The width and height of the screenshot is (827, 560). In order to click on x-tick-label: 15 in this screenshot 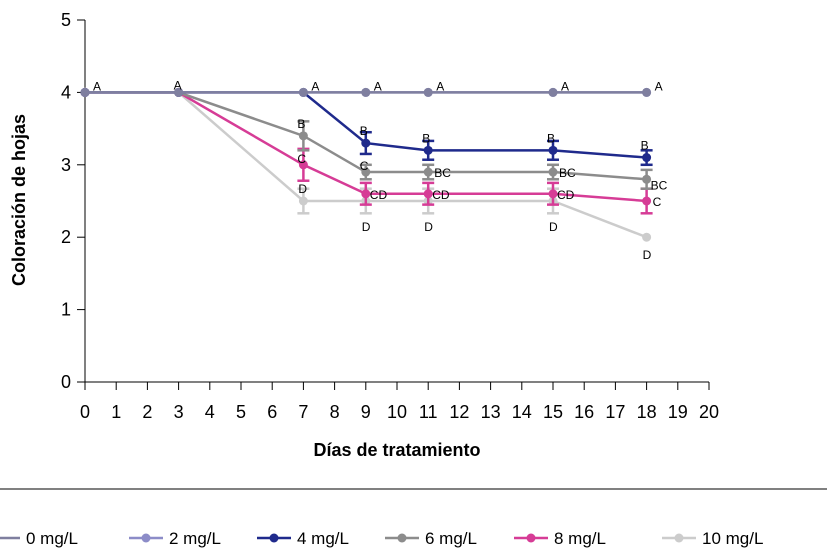, I will do `click(553, 412)`.